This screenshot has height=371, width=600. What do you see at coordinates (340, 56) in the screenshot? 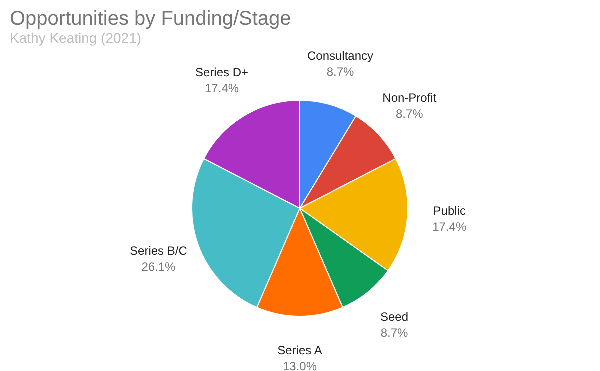
I see `slice-label: Consultancy` at bounding box center [340, 56].